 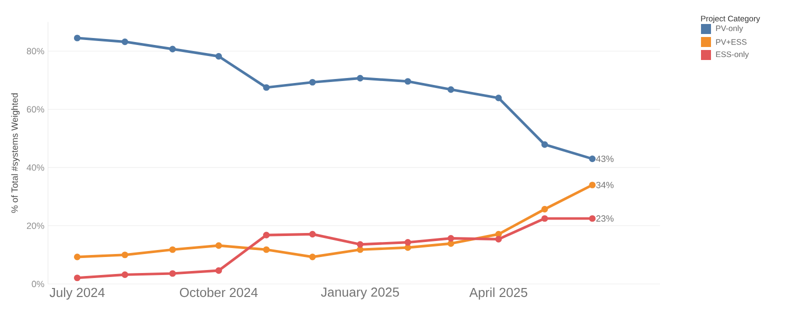 I want to click on y-tick-label: 40%, so click(x=35, y=167).